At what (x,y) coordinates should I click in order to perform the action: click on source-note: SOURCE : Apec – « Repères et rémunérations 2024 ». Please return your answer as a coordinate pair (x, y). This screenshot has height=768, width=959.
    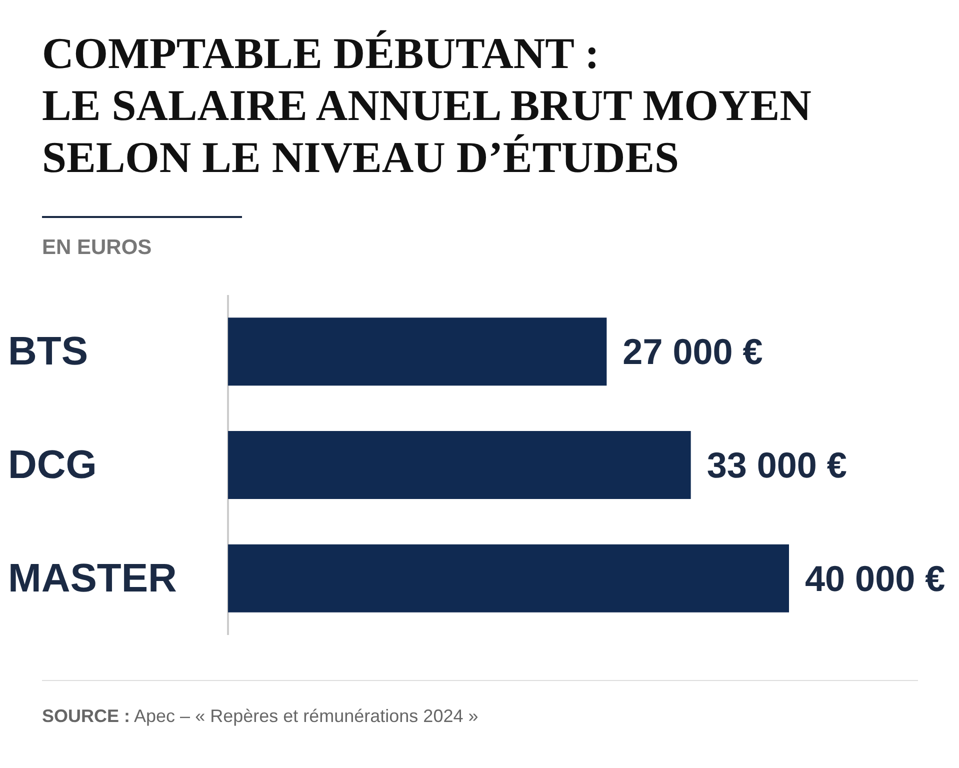
    Looking at the image, I should click on (260, 716).